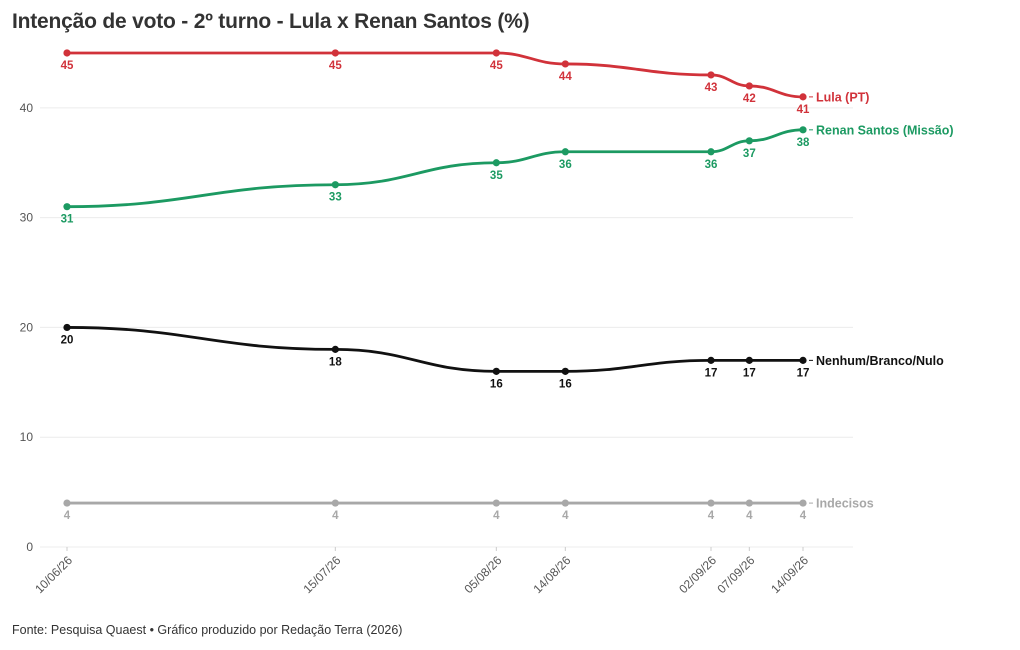 This screenshot has width=1020, height=650. Describe the element at coordinates (880, 361) in the screenshot. I see `series-end-label: Nenhum/Branco/Nulo` at that location.